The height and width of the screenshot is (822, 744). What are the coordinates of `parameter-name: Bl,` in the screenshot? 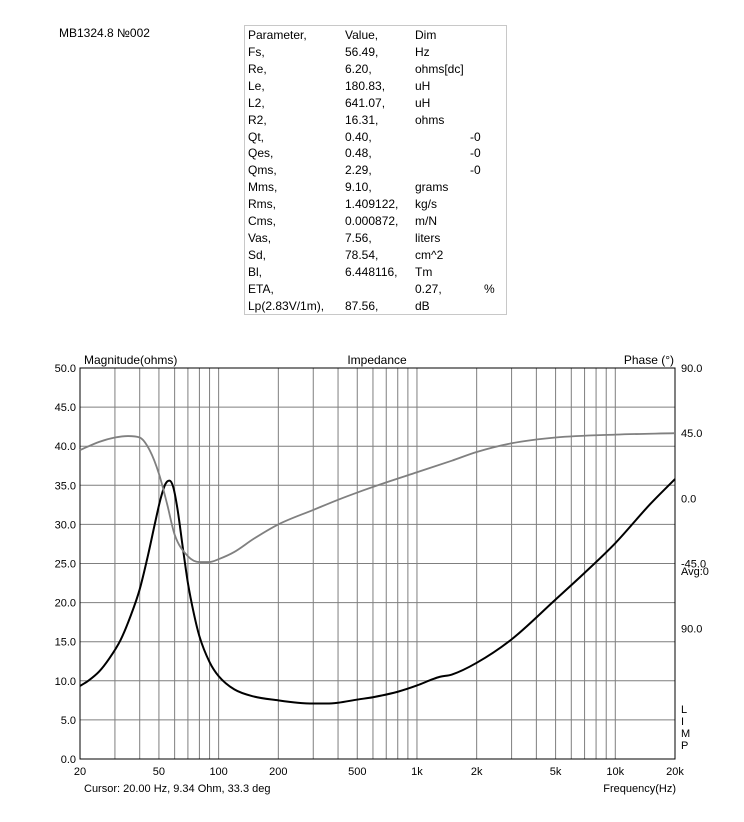 It's located at (255, 271).